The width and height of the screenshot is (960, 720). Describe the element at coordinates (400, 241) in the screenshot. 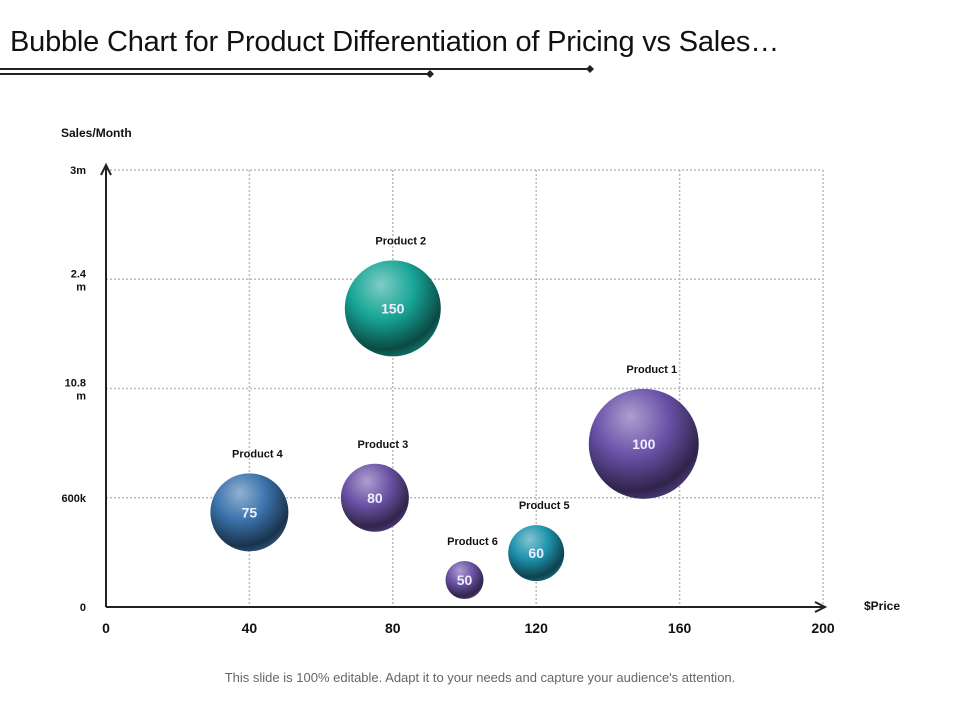

I see `bubble-name-label: Product 2` at that location.